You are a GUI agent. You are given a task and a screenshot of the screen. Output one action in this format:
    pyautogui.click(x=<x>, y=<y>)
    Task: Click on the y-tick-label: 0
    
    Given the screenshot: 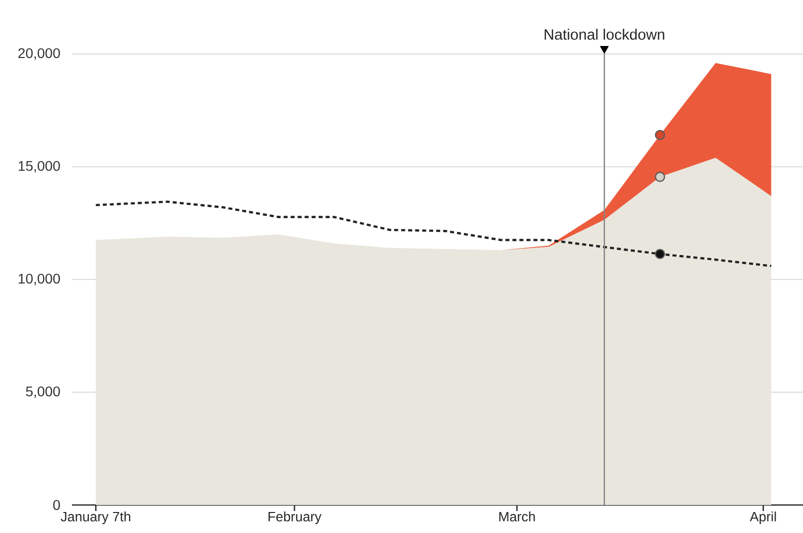 What is the action you would take?
    pyautogui.click(x=56, y=505)
    